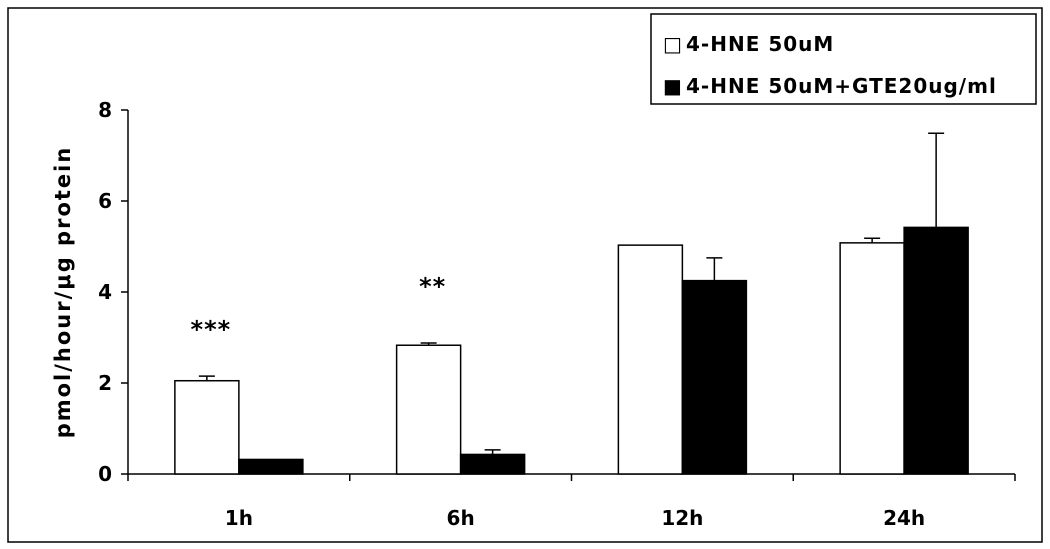  Describe the element at coordinates (673, 44) in the screenshot. I see `legend-marker-1: □` at that location.